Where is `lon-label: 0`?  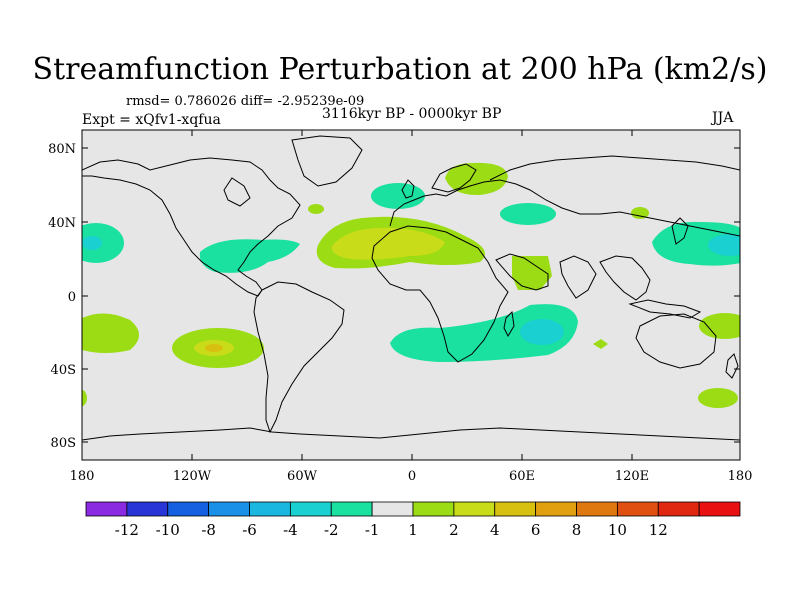 lon-label: 0 is located at coordinates (412, 476).